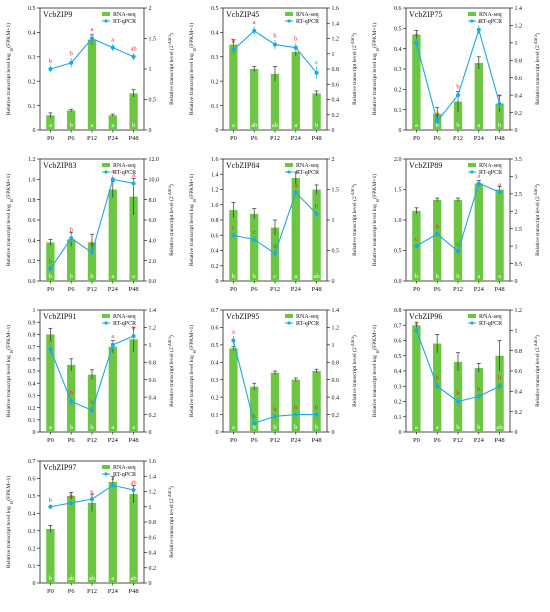 This screenshot has height=612, width=550. I want to click on line-significance-letter: d, so click(438, 114).